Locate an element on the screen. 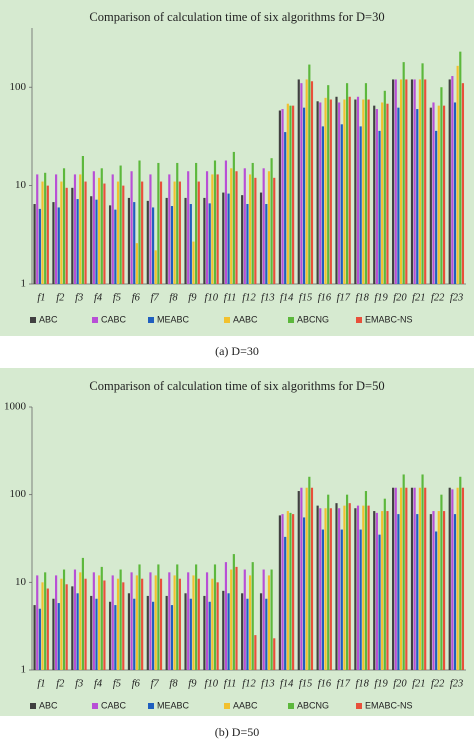  x-tick-label: f6 is located at coordinates (136, 683).